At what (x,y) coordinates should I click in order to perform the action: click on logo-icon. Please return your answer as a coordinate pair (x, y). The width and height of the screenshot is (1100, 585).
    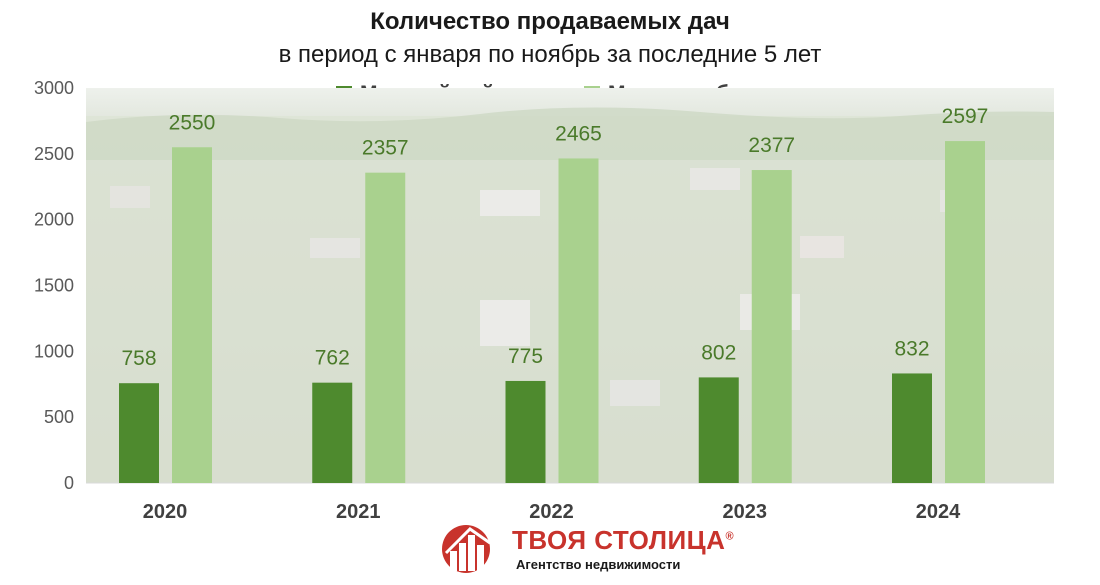
    Looking at the image, I should click on (466, 549).